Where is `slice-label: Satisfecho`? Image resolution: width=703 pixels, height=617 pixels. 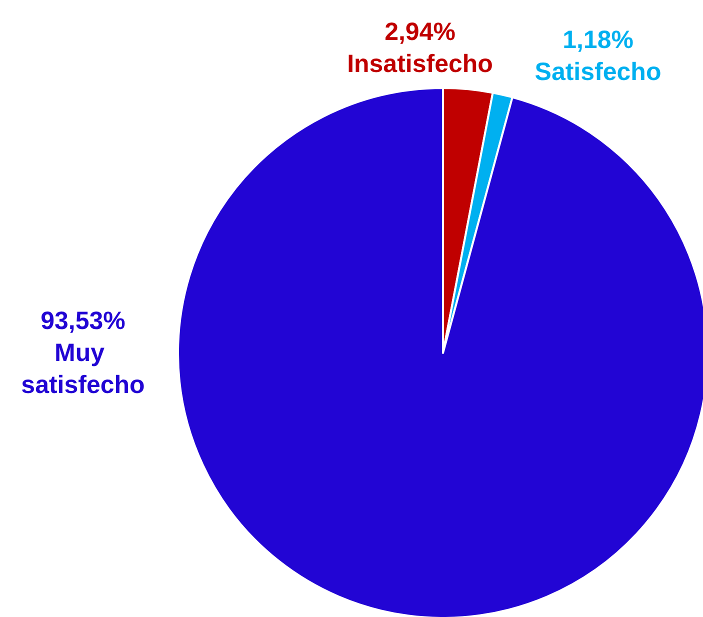
slice-label: Satisfecho is located at coordinates (598, 72).